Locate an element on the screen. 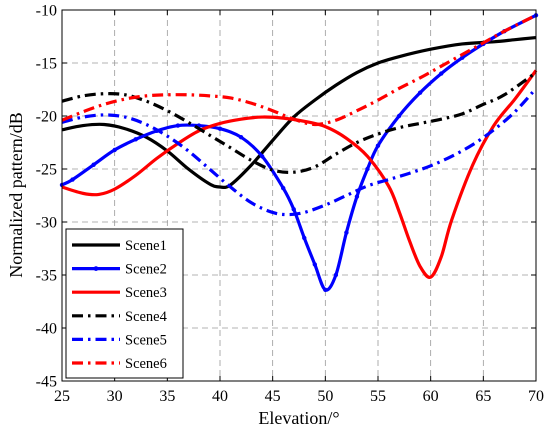 This screenshot has height=437, width=550. legend-label-scene3: Scene3 is located at coordinates (146, 293).